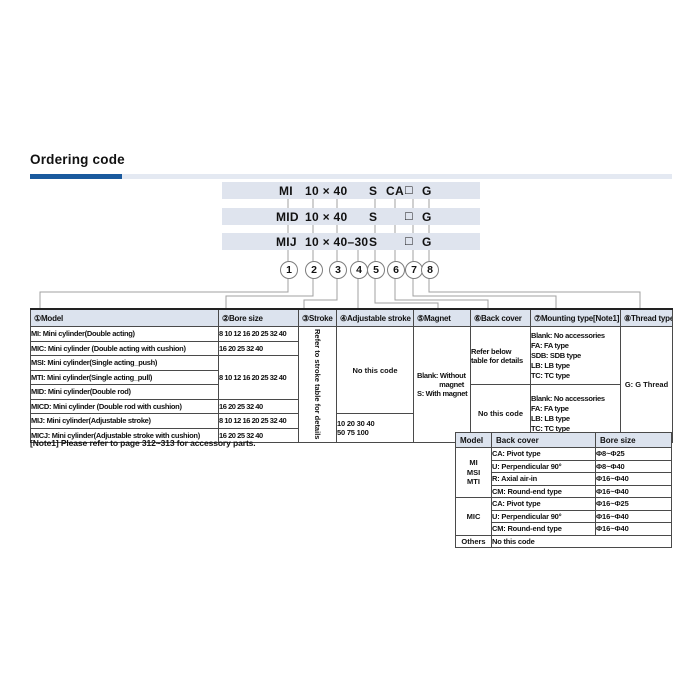 This screenshot has height=700, width=700. What do you see at coordinates (124, 377) in the screenshot?
I see `model-mti: MTI: Mini cylinder(Single acting_pull)` at bounding box center [124, 377].